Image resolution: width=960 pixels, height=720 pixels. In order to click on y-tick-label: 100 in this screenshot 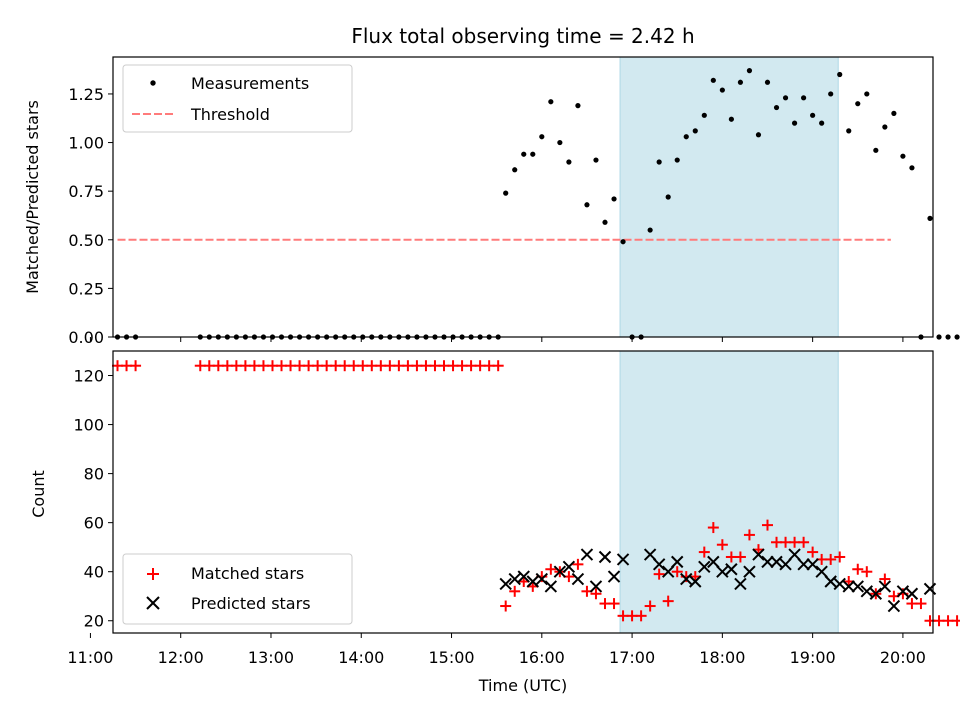, I will do `click(88, 425)`.